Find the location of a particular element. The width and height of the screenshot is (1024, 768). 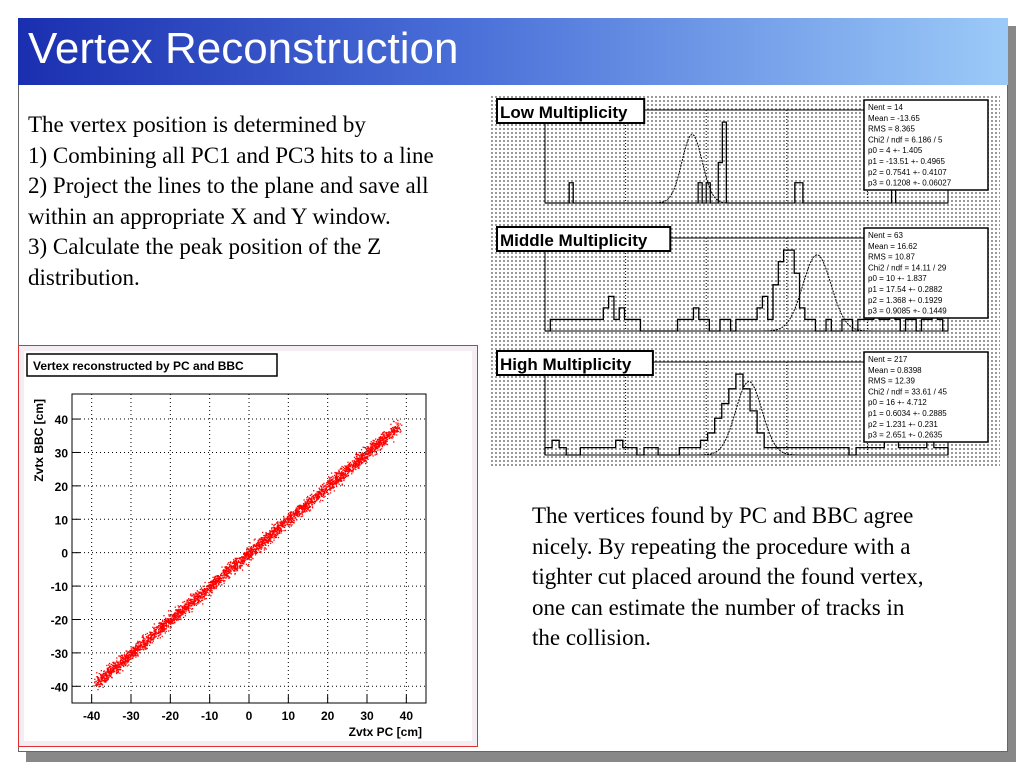

plot-frame is located at coordinates (249, 548).